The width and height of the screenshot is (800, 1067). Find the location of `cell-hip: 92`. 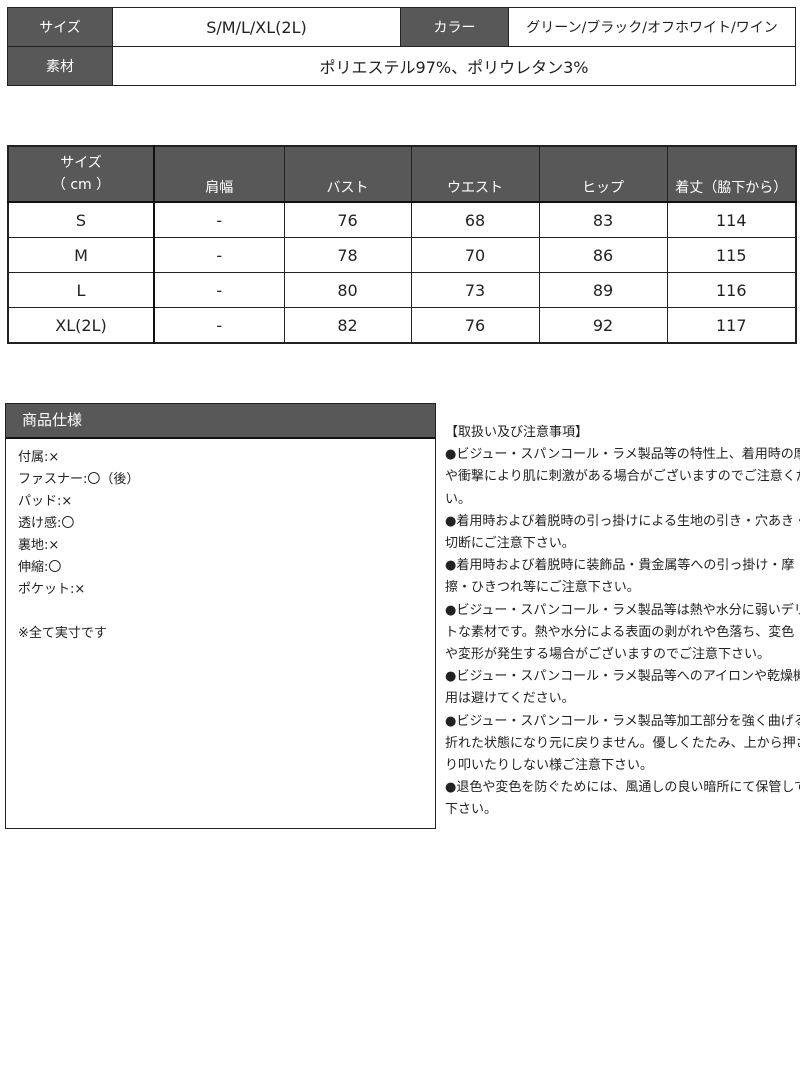

cell-hip: 92 is located at coordinates (603, 325).